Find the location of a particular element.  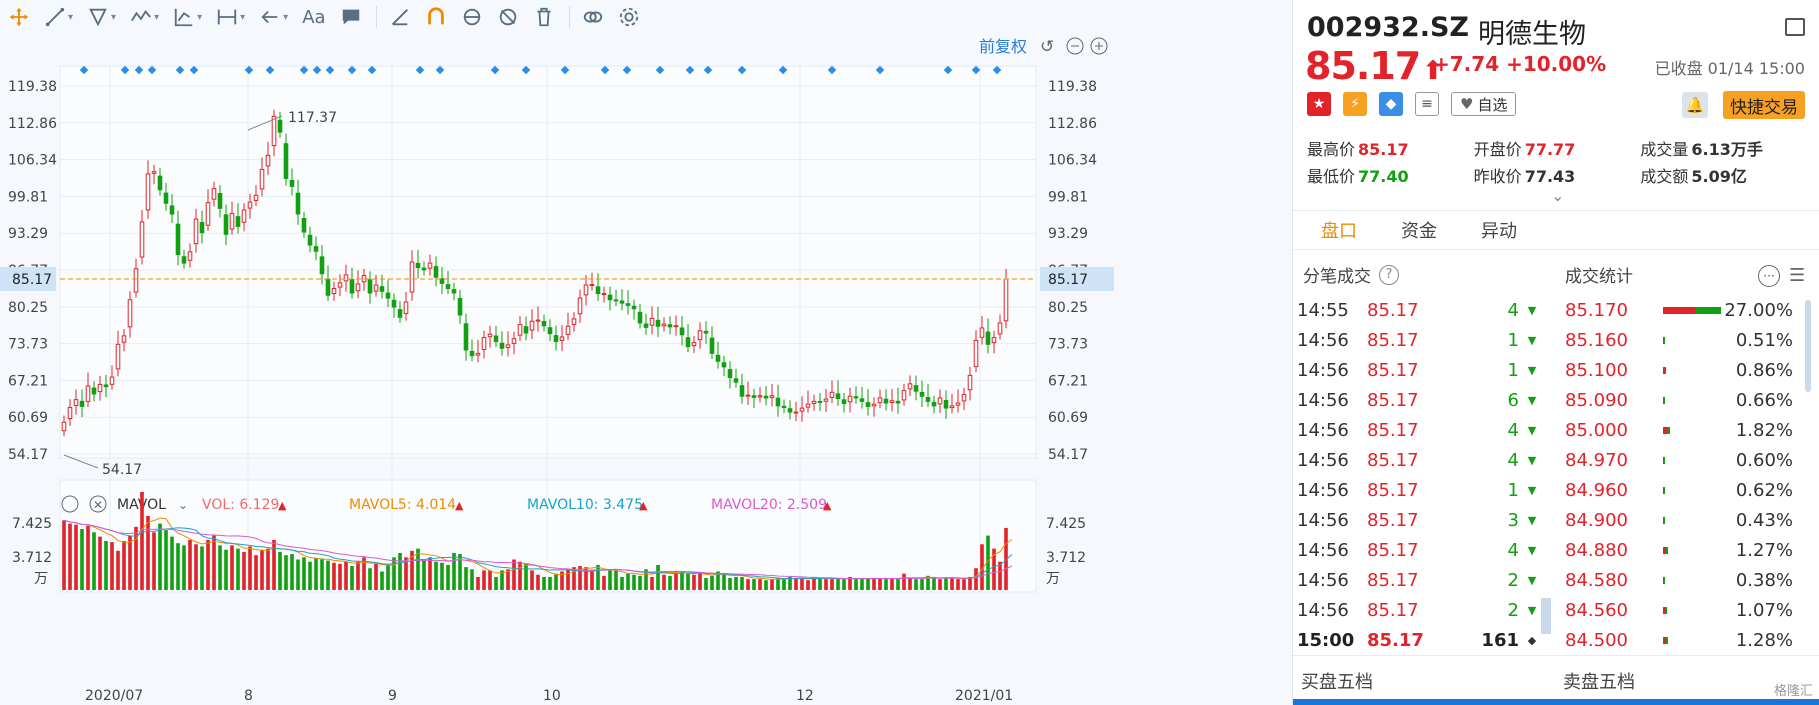

note-icon: ≡ is located at coordinates (1427, 104).